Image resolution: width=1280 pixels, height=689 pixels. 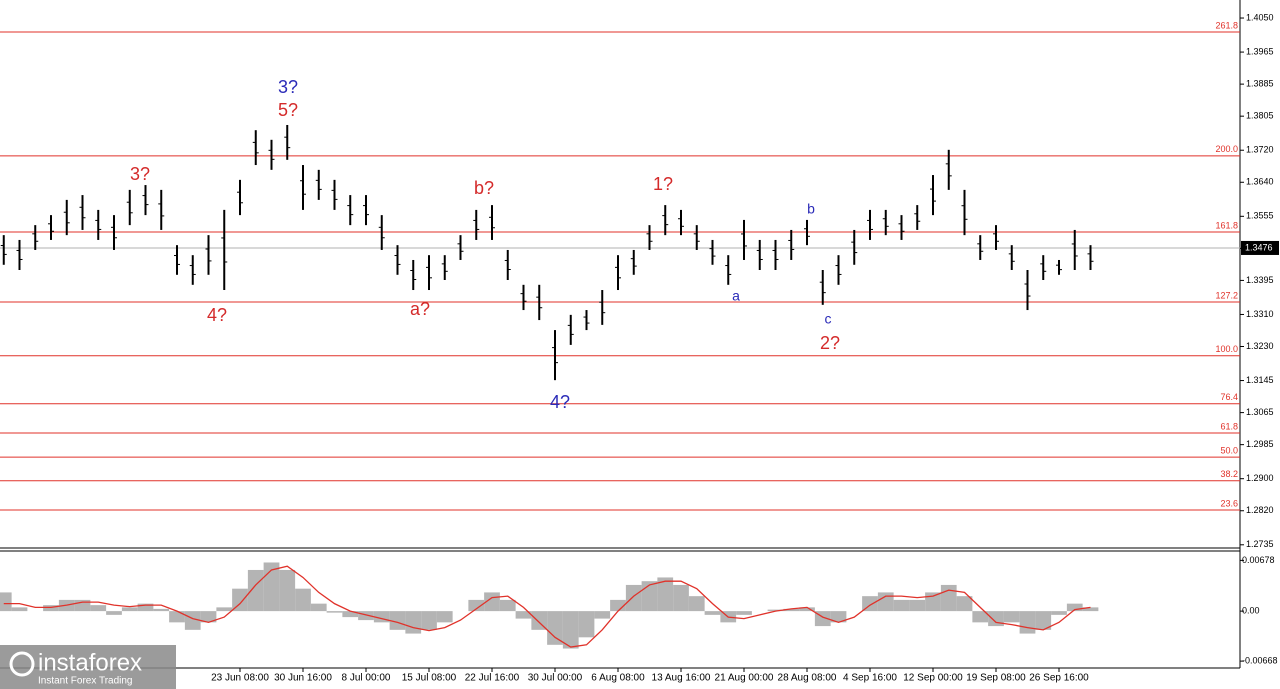 What do you see at coordinates (1260, 314) in the screenshot?
I see `y-tick-label: 1.3310` at bounding box center [1260, 314].